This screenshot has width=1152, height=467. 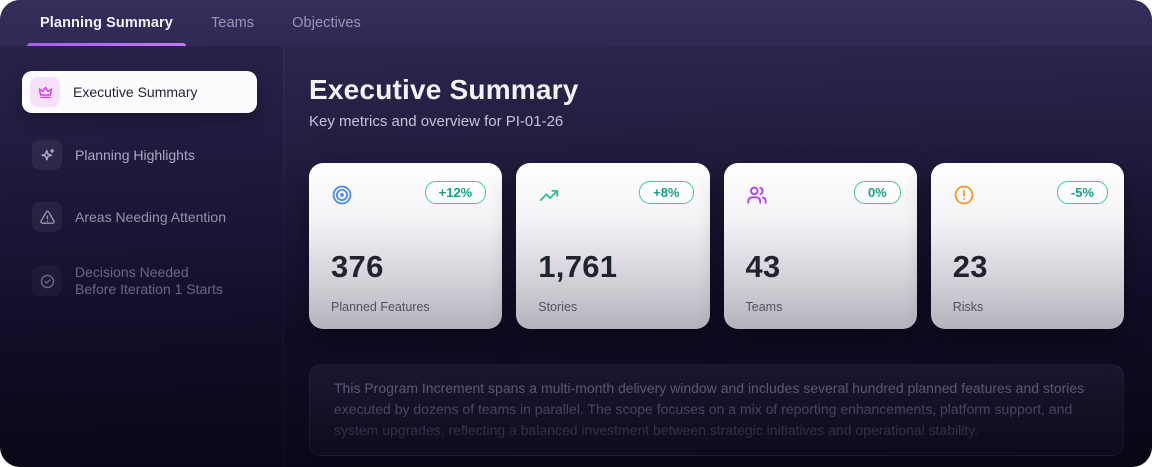 What do you see at coordinates (820, 246) in the screenshot?
I see `metric-card-teams: 0% 43 Teams` at bounding box center [820, 246].